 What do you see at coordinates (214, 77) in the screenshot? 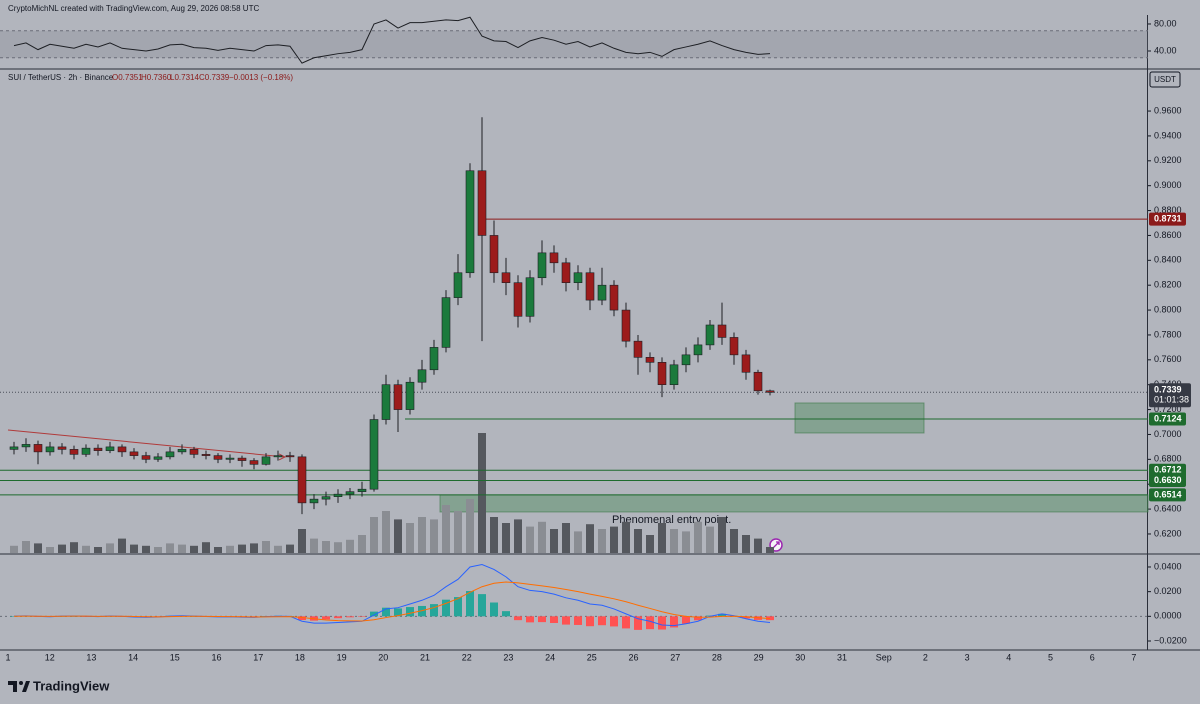
I see `ohlc-close: C0.7339` at bounding box center [214, 77].